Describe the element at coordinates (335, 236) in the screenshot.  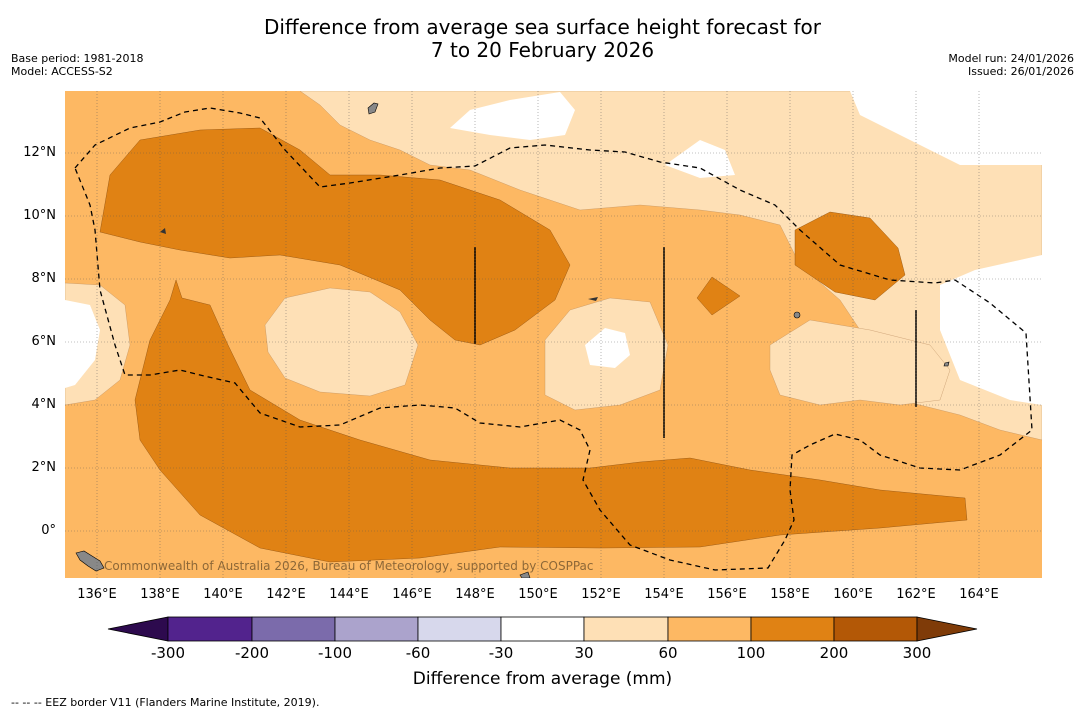
I see `anomaly-band-100-200-north` at that location.